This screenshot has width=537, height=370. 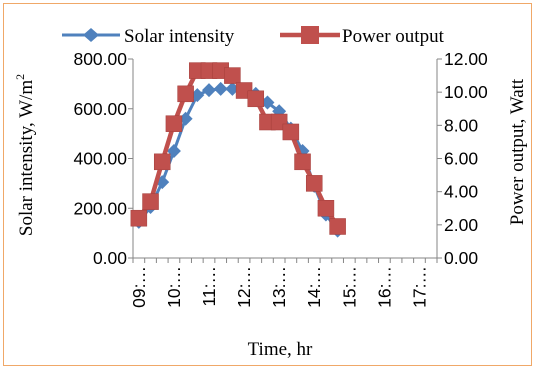 What do you see at coordinates (110, 258) in the screenshot?
I see `y-left-tick-label: 0.00` at bounding box center [110, 258].